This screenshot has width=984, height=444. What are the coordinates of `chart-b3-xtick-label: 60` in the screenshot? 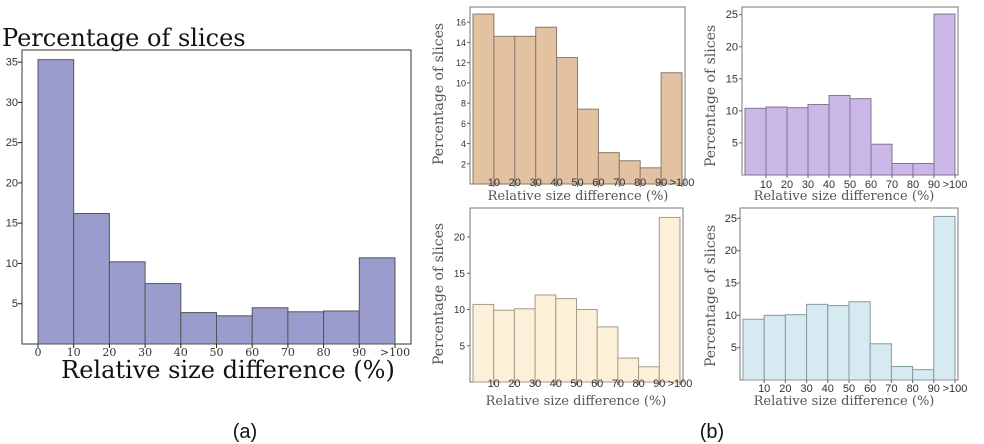 It's located at (597, 384).